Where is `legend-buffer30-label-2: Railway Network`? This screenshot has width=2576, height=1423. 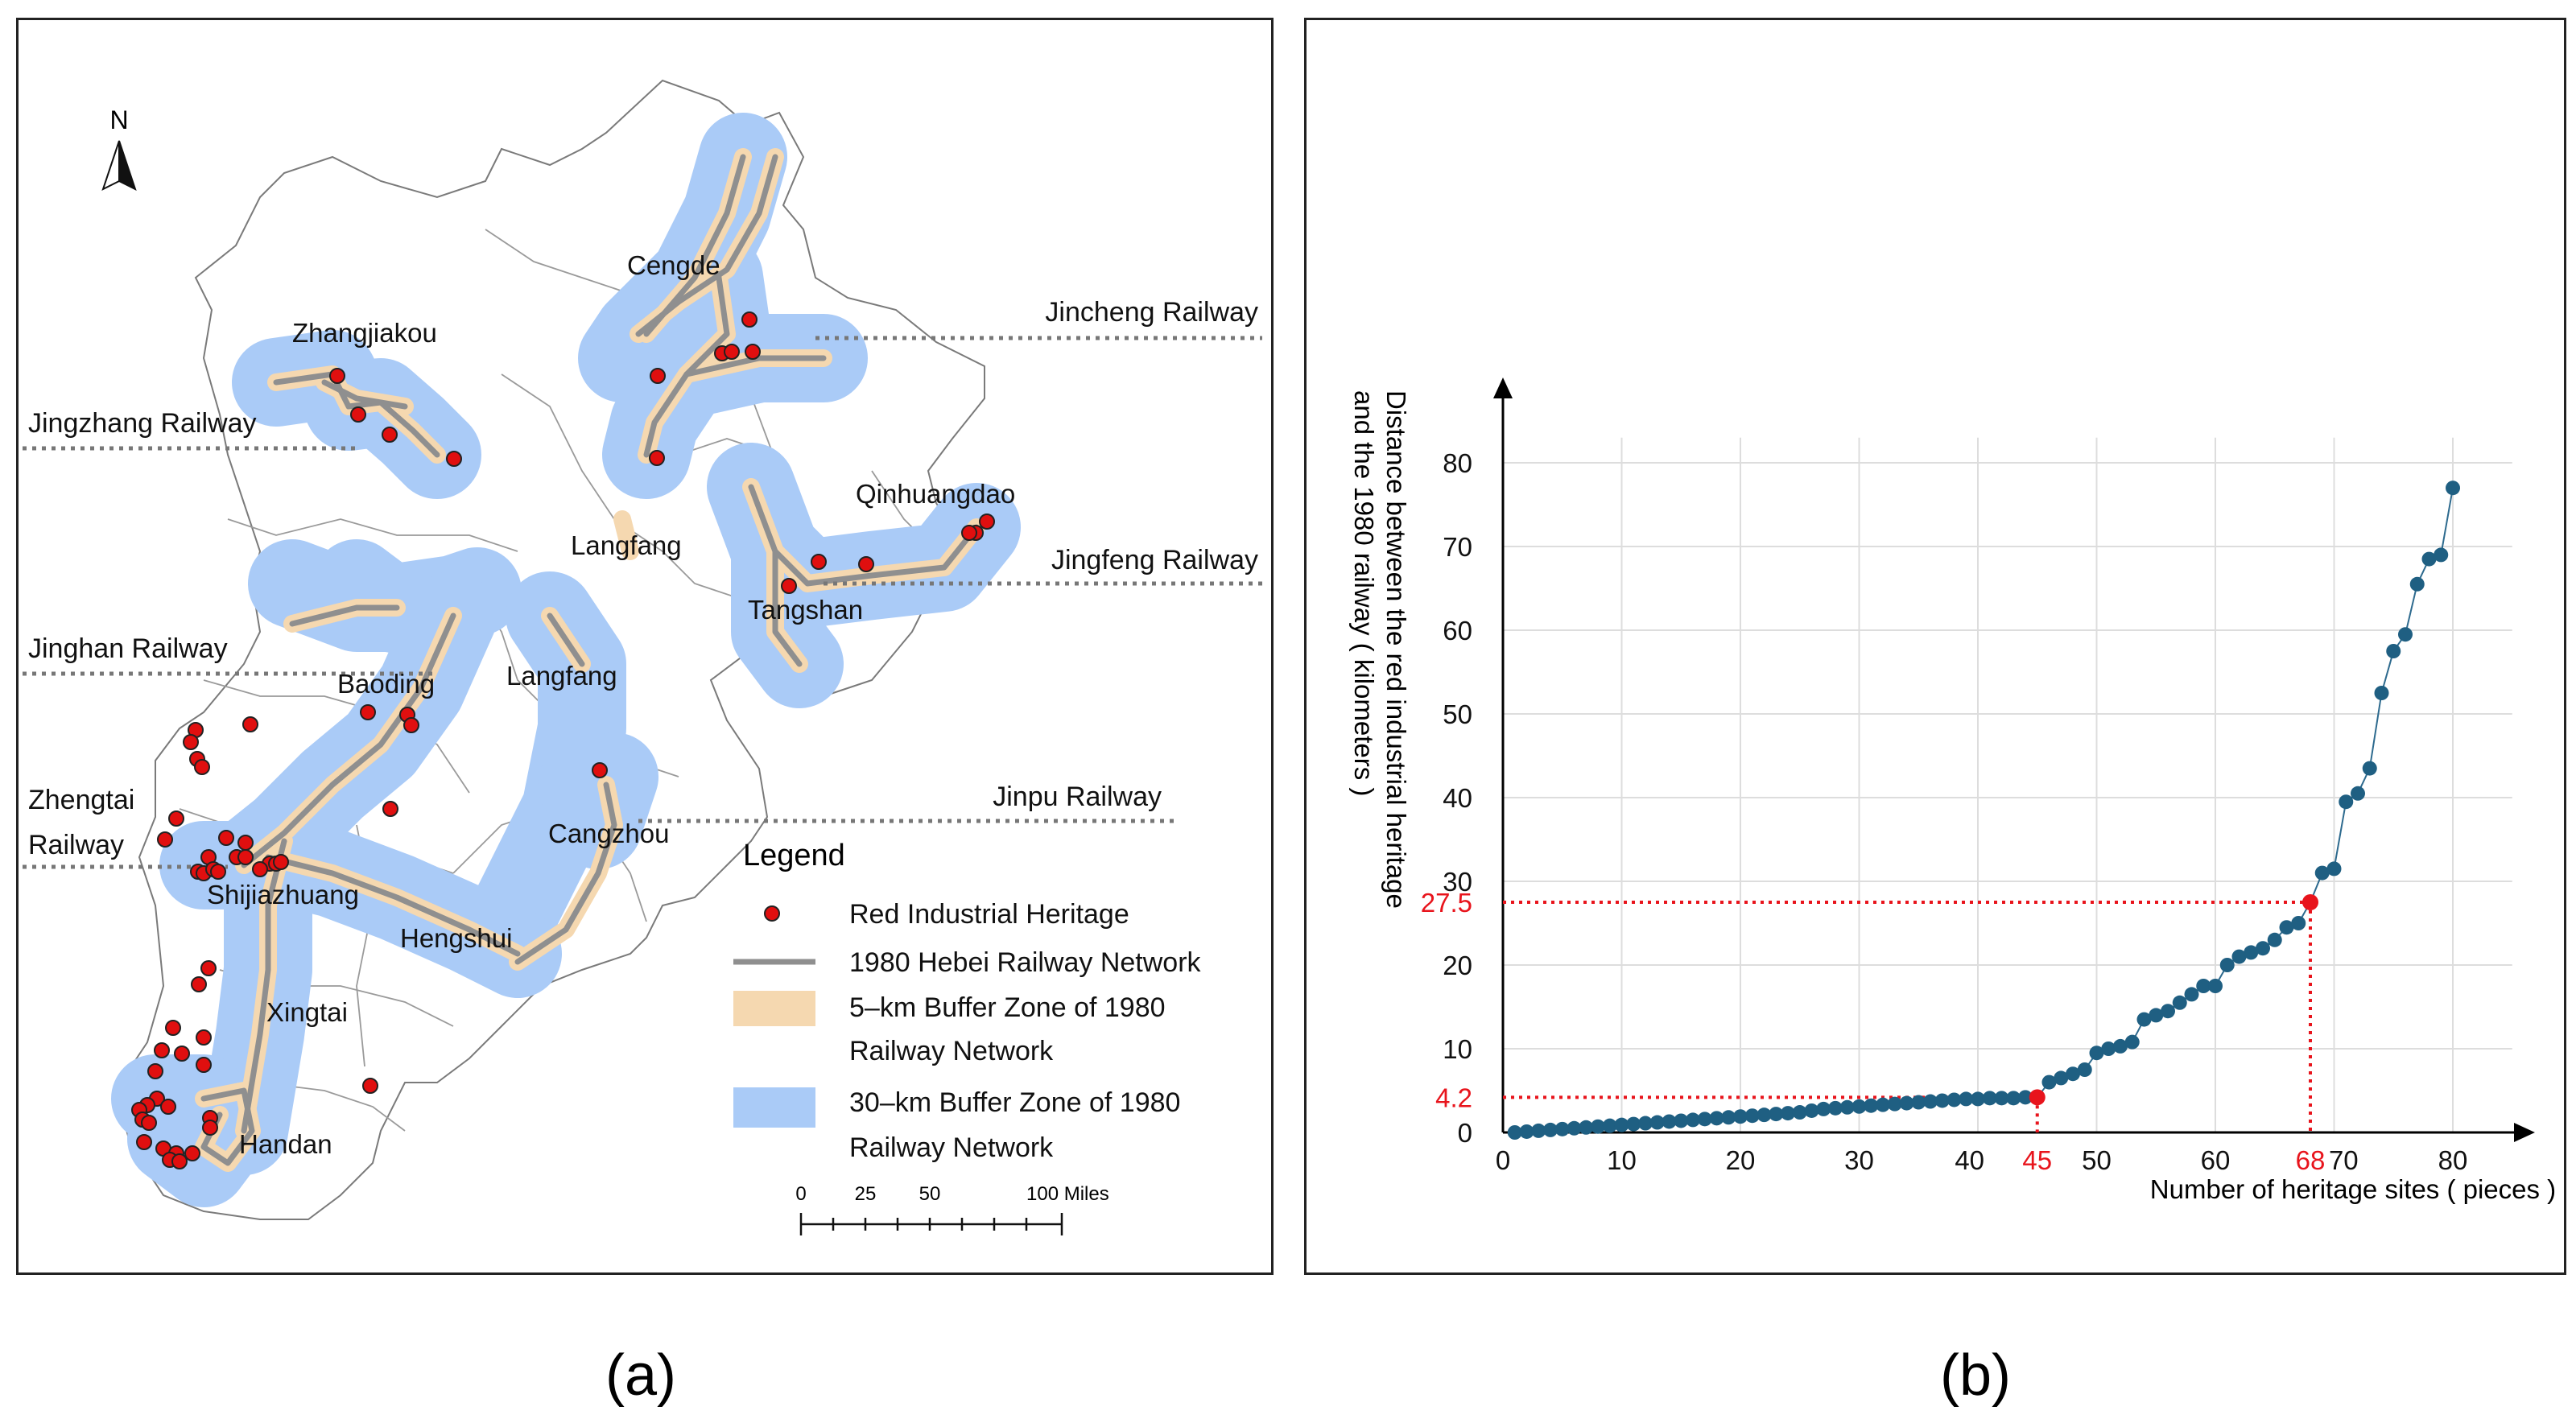 legend-buffer30-label-2: Railway Network is located at coordinates (951, 1147).